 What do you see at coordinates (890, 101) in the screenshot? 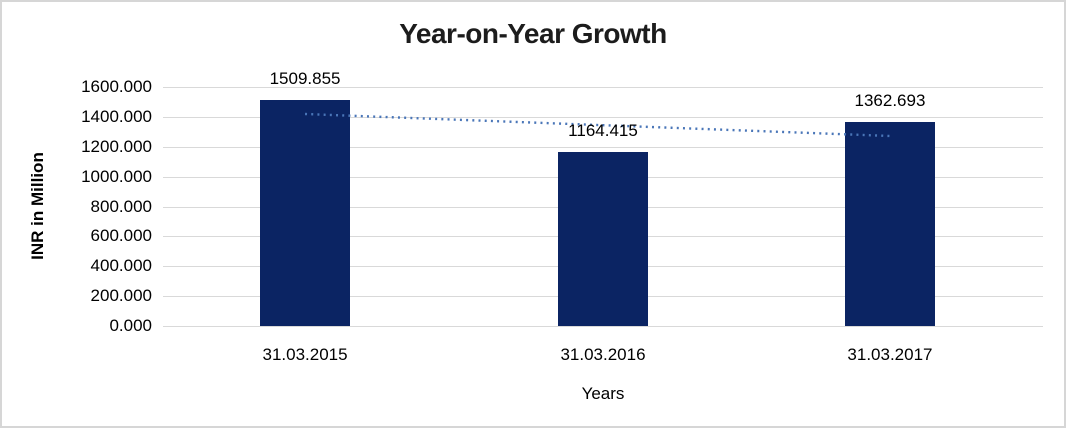
I see `bar-data-label: 1362.693` at bounding box center [890, 101].